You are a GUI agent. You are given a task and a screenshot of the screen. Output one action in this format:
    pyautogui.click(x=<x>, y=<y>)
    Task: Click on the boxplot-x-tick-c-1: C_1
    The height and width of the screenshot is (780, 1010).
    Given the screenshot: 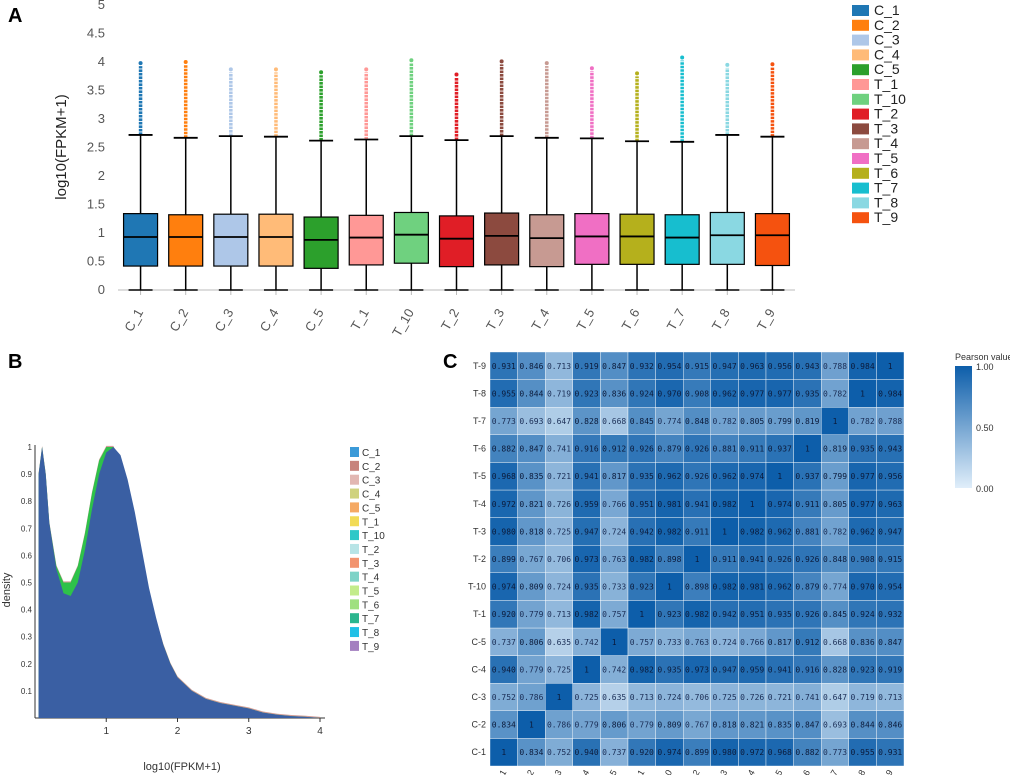 What is the action you would take?
    pyautogui.click(x=133, y=320)
    